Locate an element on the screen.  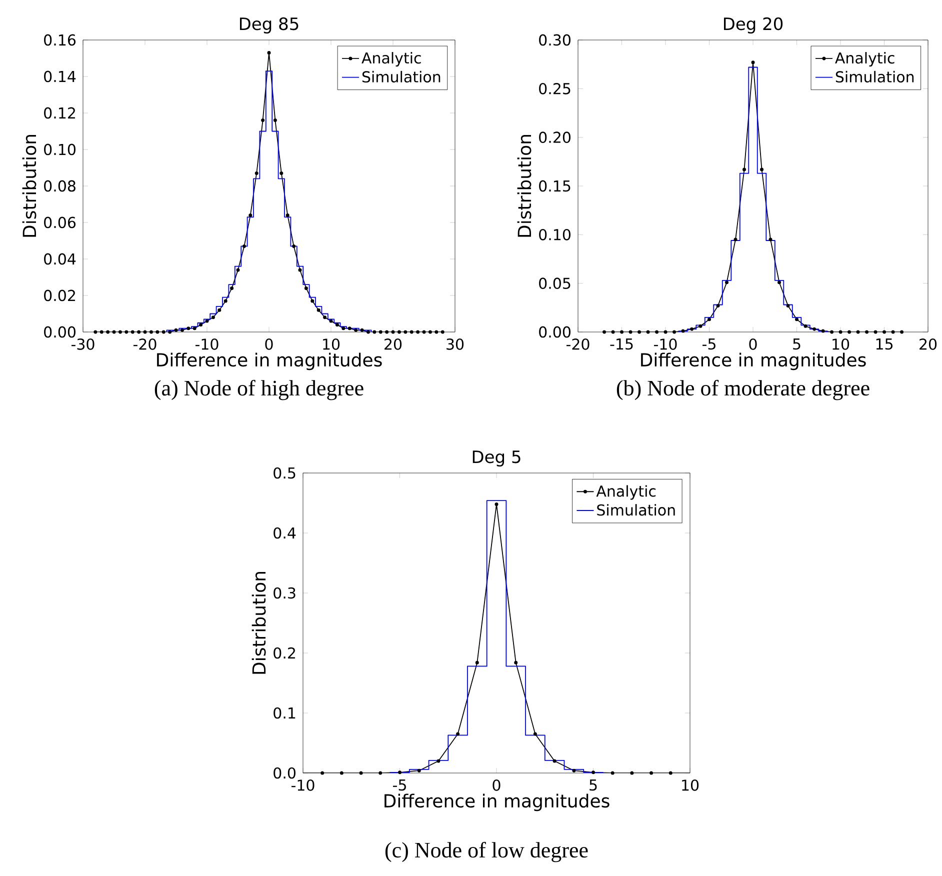
y-tick-label: 0.25 is located at coordinates (554, 88).